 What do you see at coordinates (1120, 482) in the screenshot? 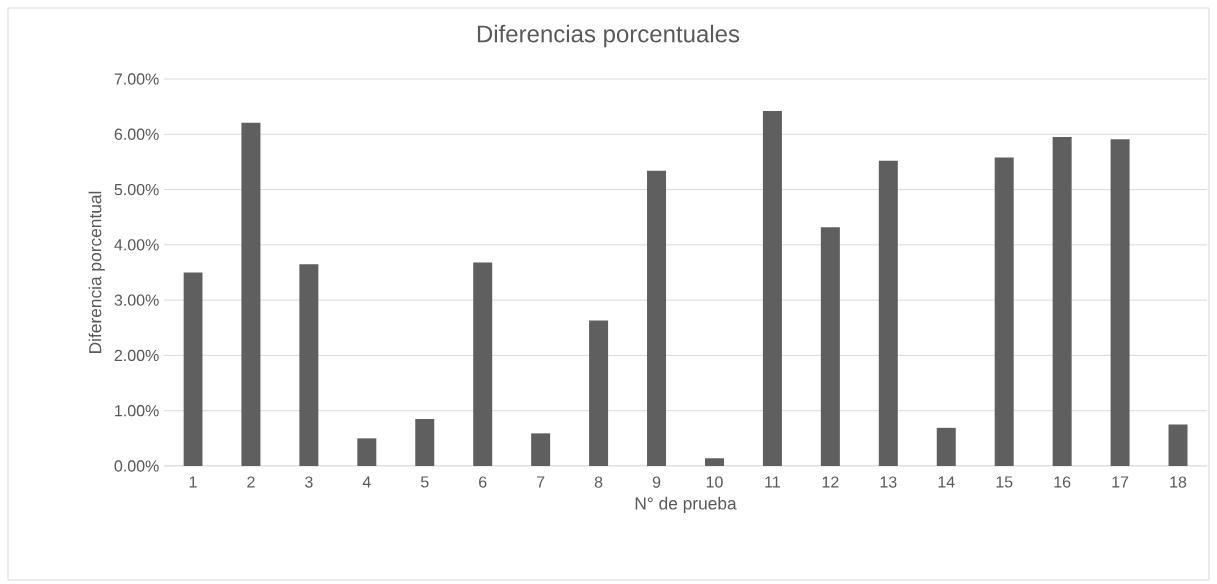
I see `x-tick-label: 17` at bounding box center [1120, 482].